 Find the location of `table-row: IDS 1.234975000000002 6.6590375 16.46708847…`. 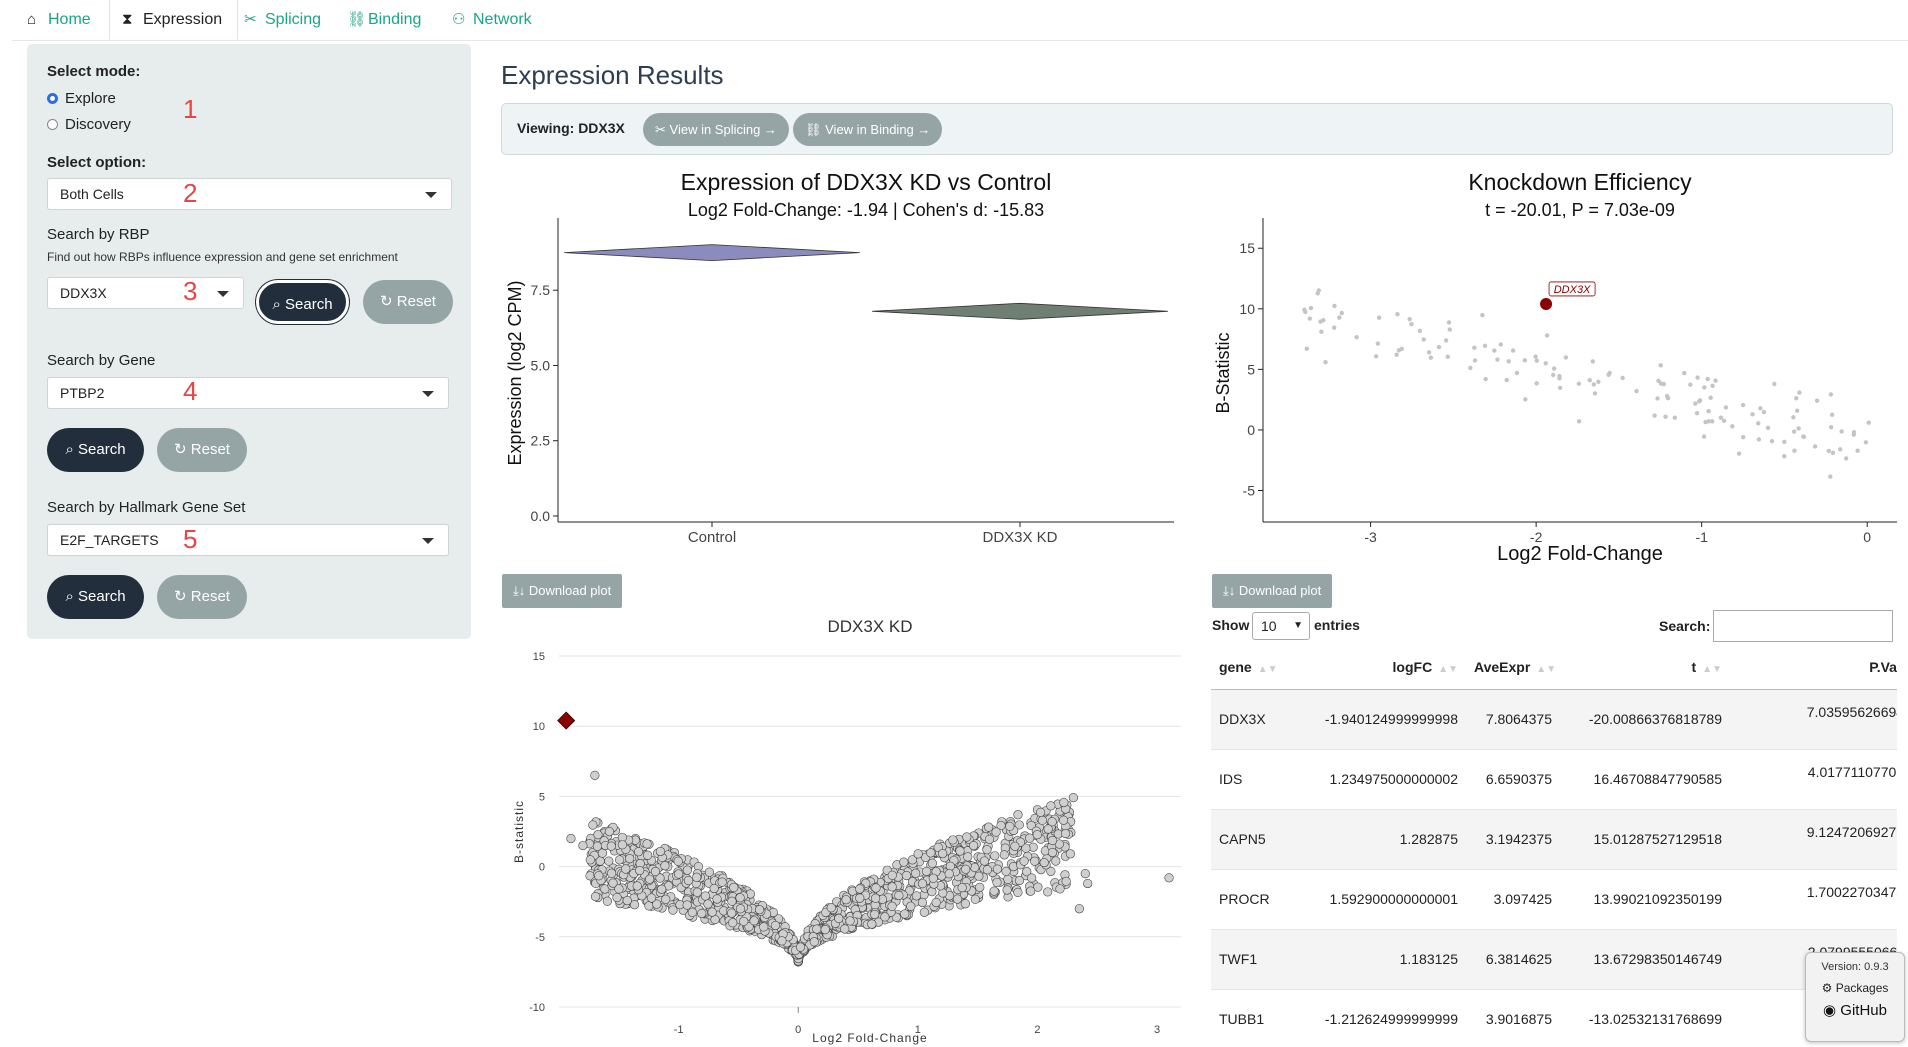

table-row: IDS 1.234975000000002 6.6590375 16.46708847… is located at coordinates (1554, 779).